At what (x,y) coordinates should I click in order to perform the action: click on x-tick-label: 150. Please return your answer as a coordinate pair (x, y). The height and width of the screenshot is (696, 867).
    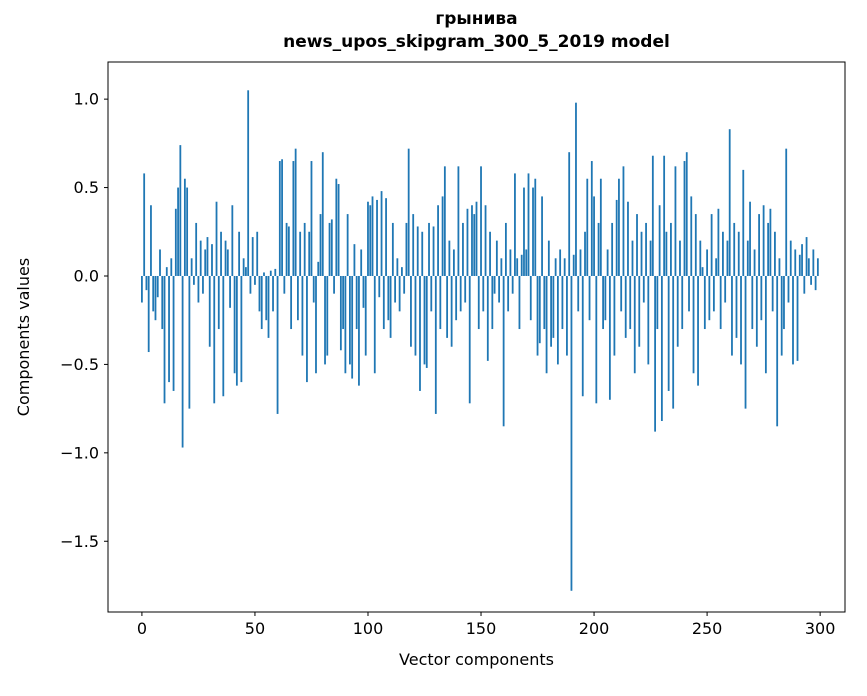
    Looking at the image, I should click on (481, 628).